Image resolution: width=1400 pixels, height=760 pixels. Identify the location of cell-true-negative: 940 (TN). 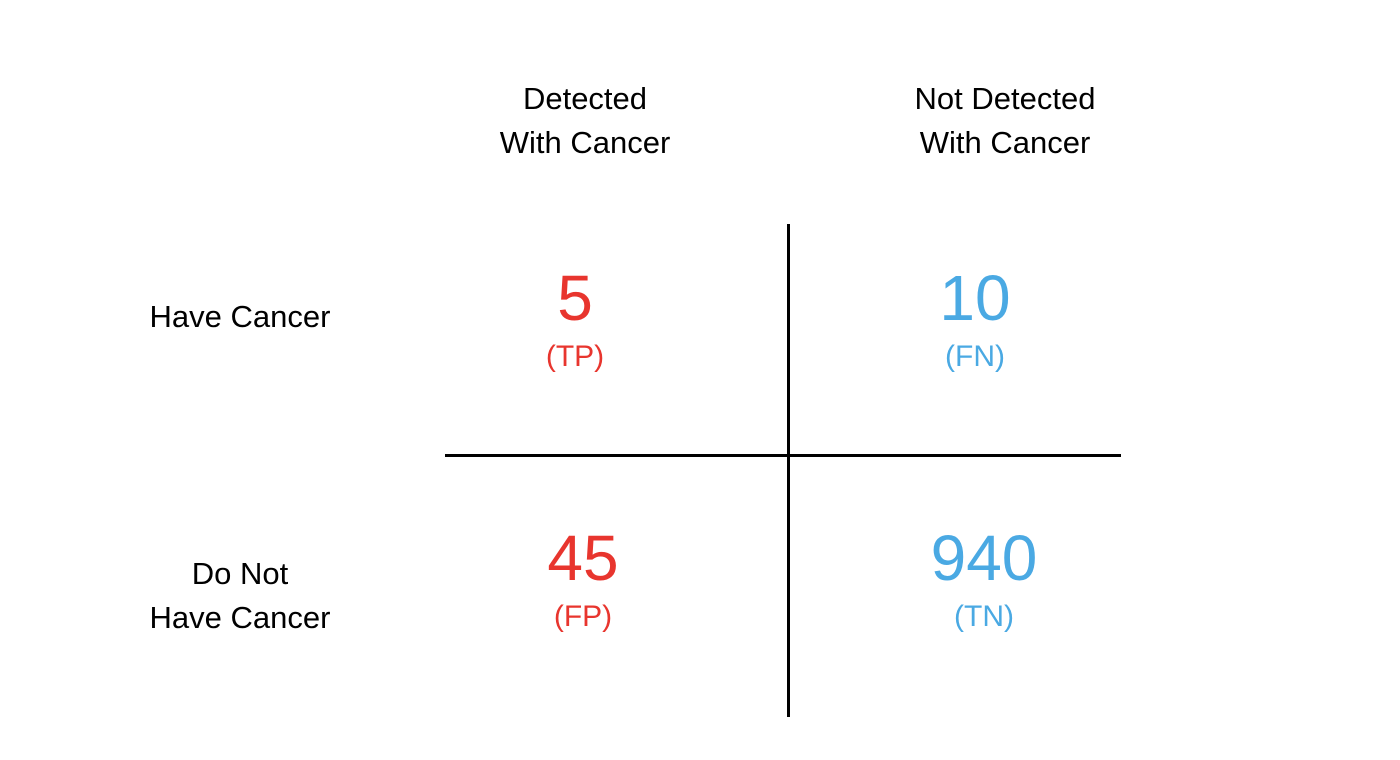
(984, 580).